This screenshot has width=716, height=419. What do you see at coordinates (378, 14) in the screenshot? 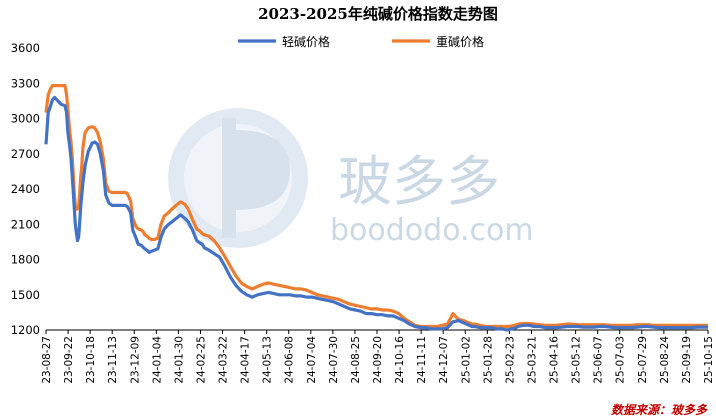
I see `chart-title: 2023-2025年纯碱价格指数走势图` at bounding box center [378, 14].